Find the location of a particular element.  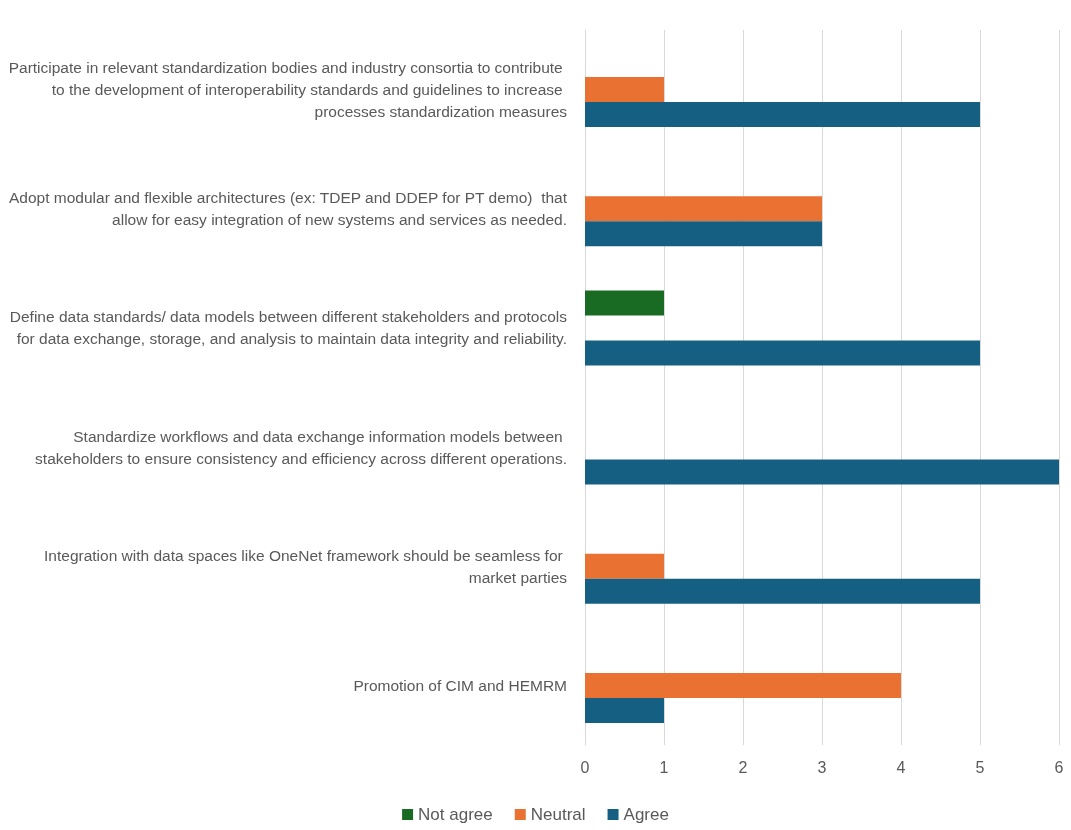

x-tick-label: 0 is located at coordinates (585, 767).